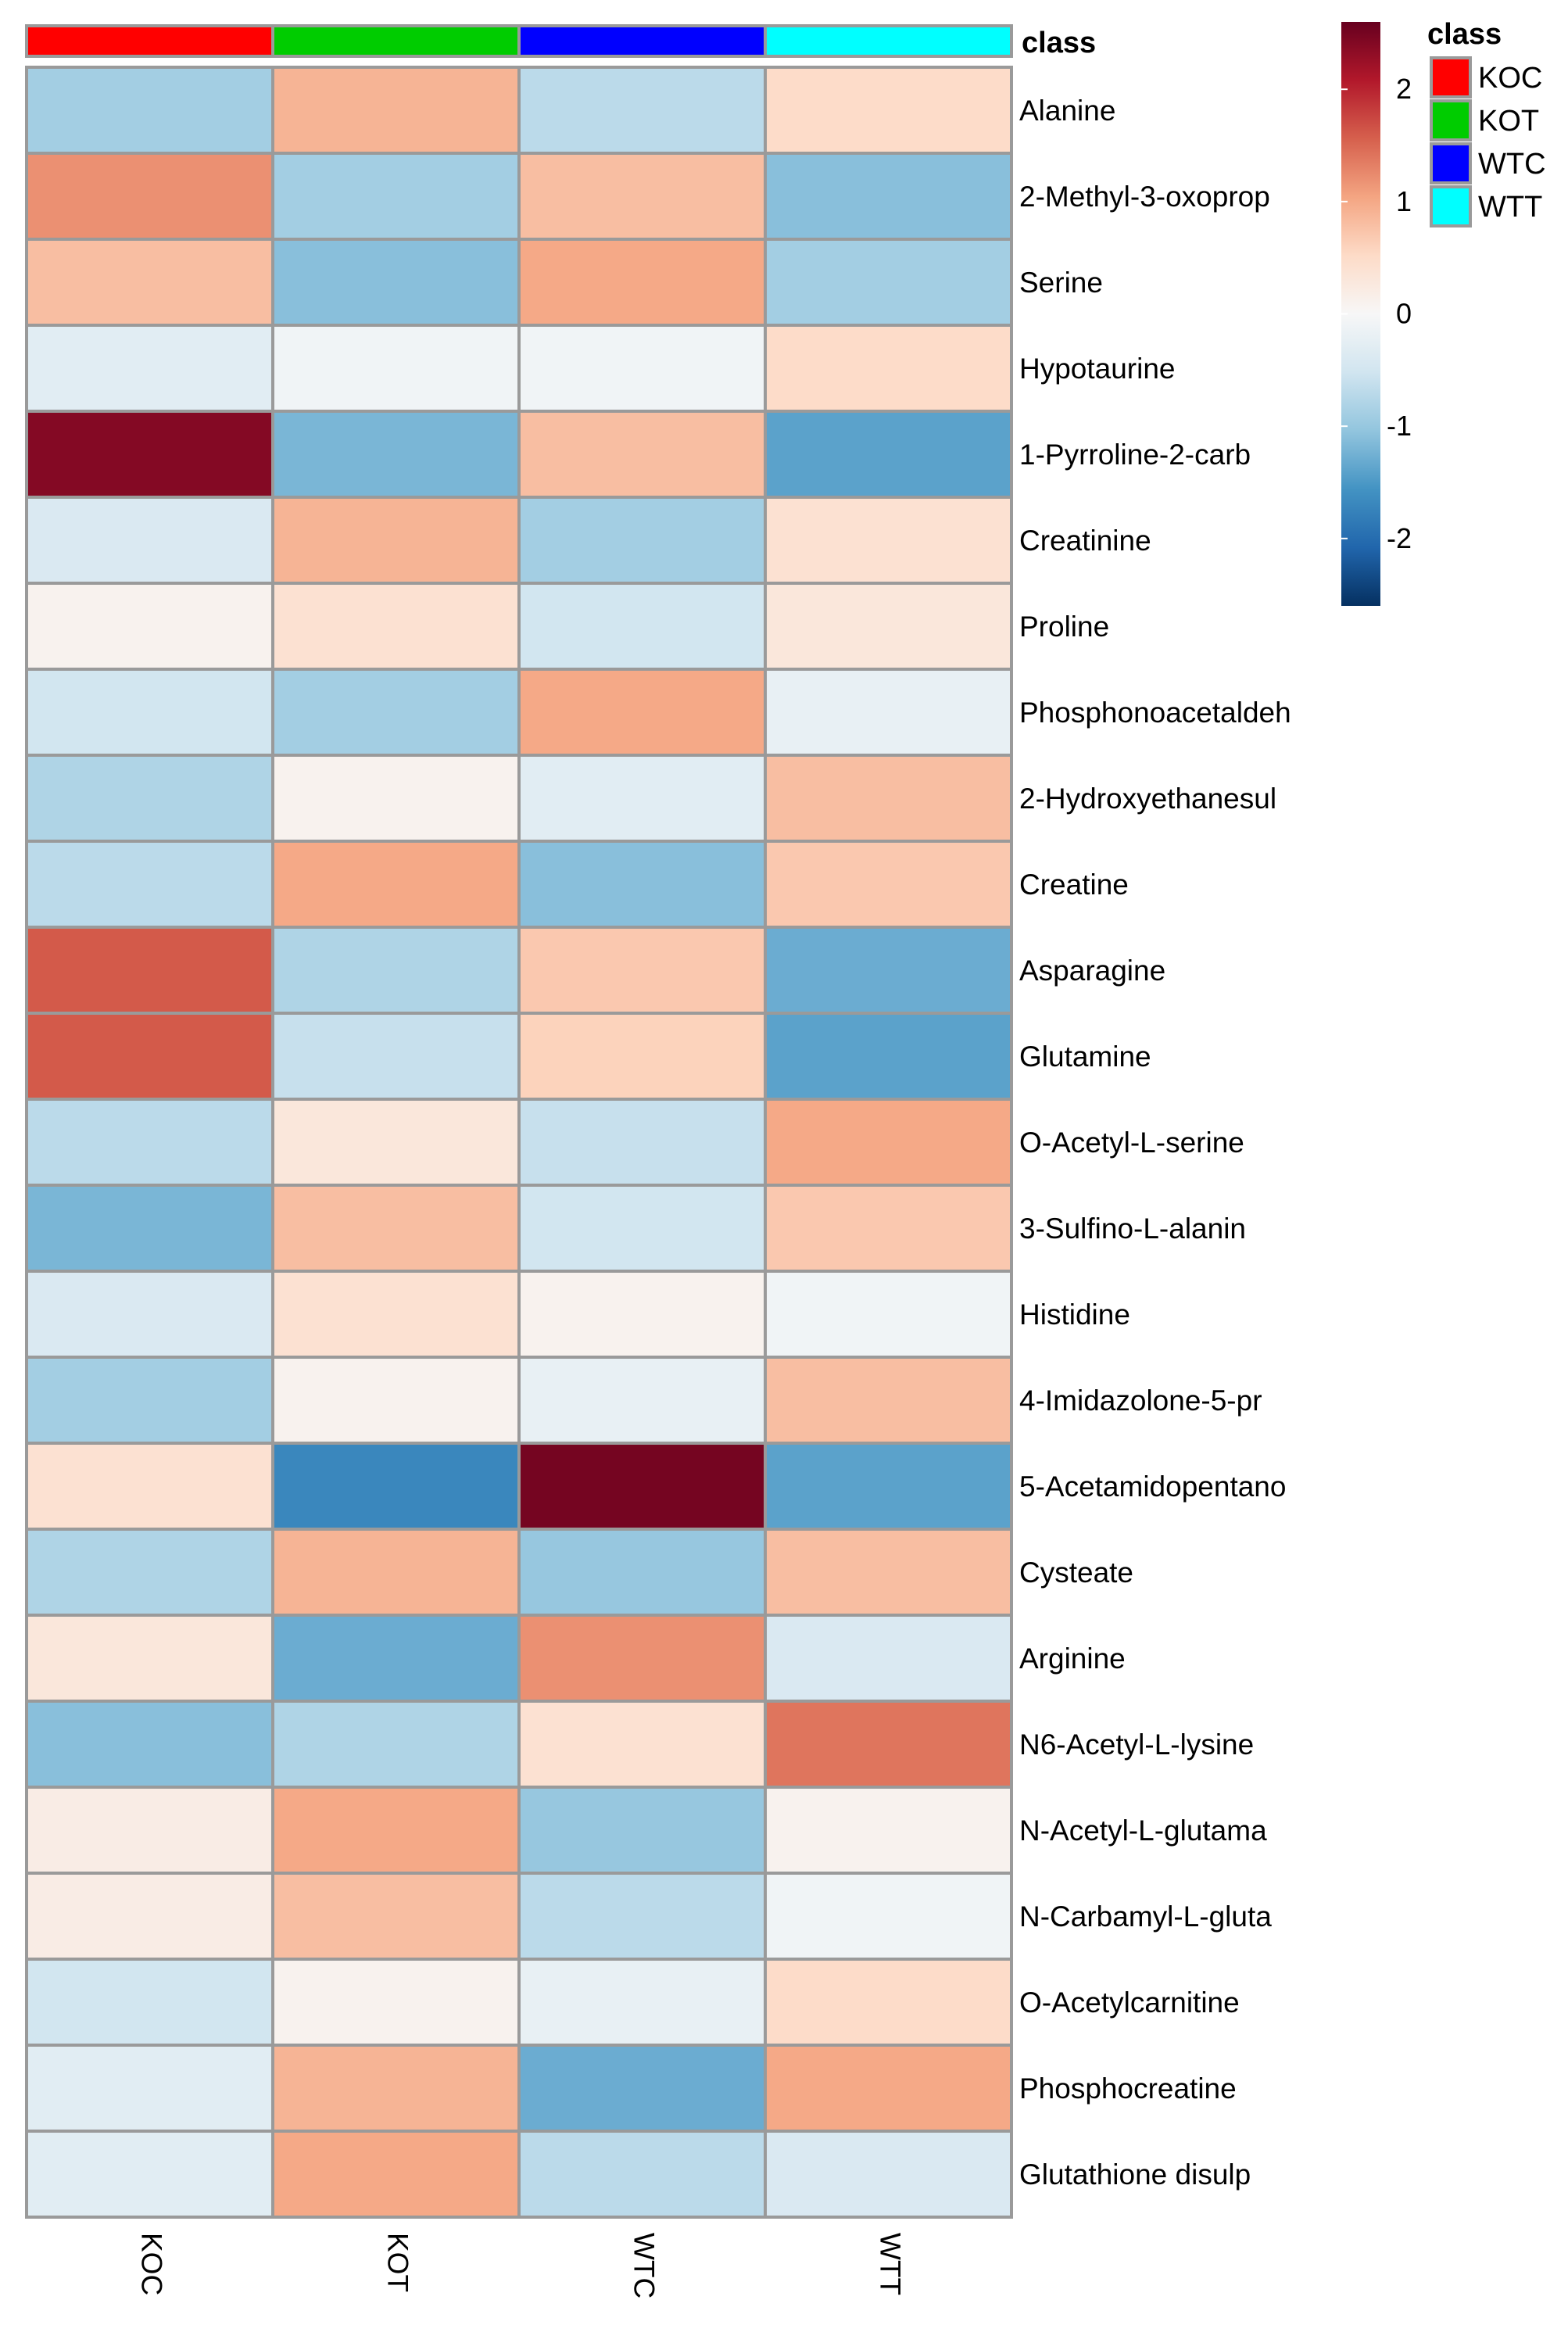 Image resolution: width=1568 pixels, height=2325 pixels. What do you see at coordinates (1131, 1143) in the screenshot?
I see `row-label: O-Acetyl-L-serine` at bounding box center [1131, 1143].